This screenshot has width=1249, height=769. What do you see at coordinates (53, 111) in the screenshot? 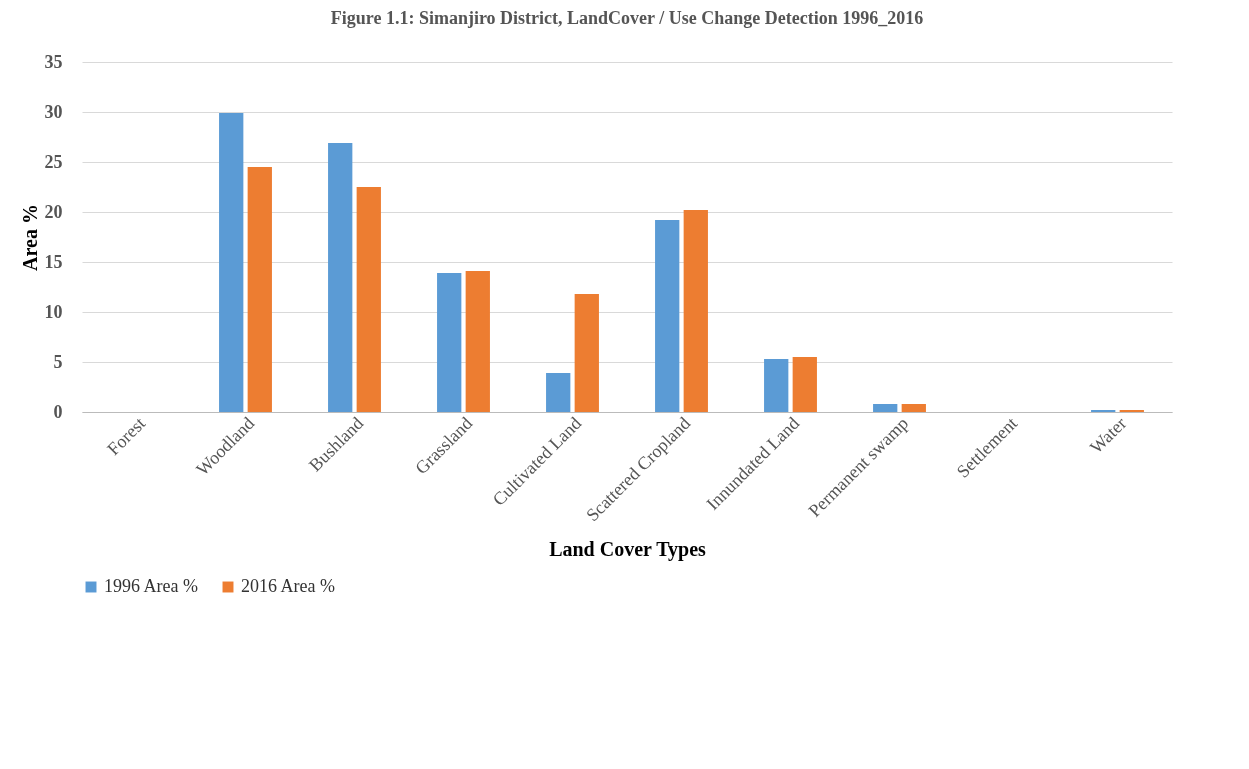
I see `y-tick-label: 30` at bounding box center [53, 111].